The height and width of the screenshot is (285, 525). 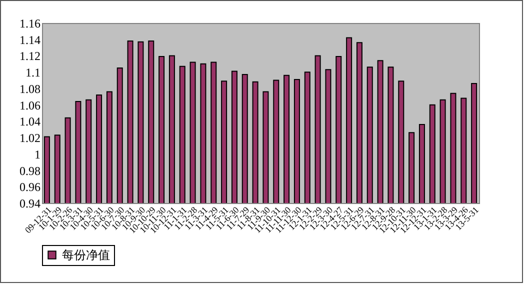 I want to click on y-tick-label: 1.06, so click(x=30, y=105).